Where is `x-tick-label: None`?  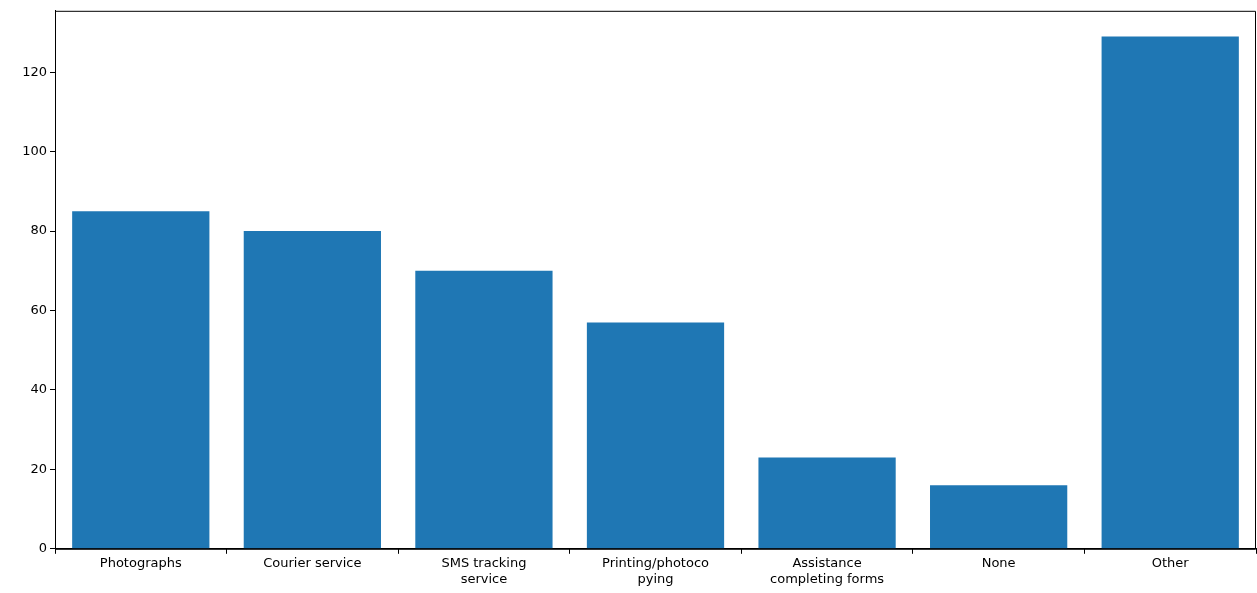
x-tick-label: None is located at coordinates (998, 562).